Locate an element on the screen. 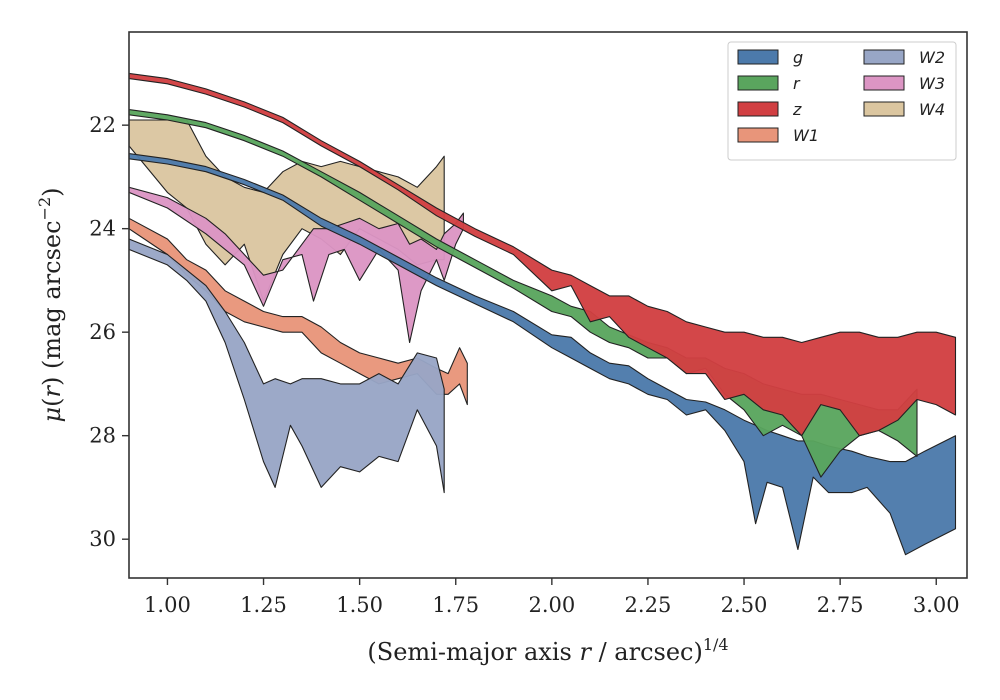  legend-label-w2: W2 is located at coordinates (932, 57).